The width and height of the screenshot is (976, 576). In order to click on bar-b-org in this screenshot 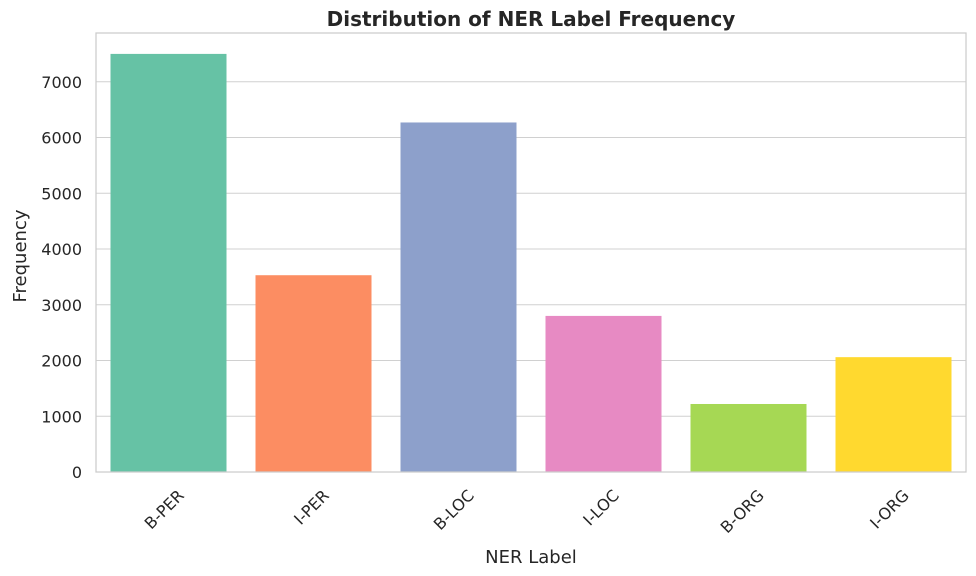, I will do `click(748, 437)`.